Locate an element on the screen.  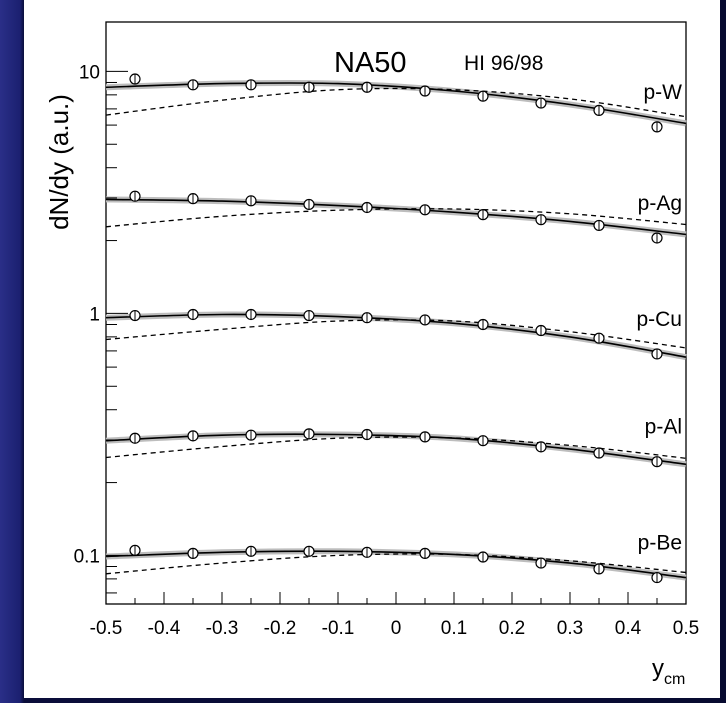
x-tick-label: 0.3 is located at coordinates (570, 628).